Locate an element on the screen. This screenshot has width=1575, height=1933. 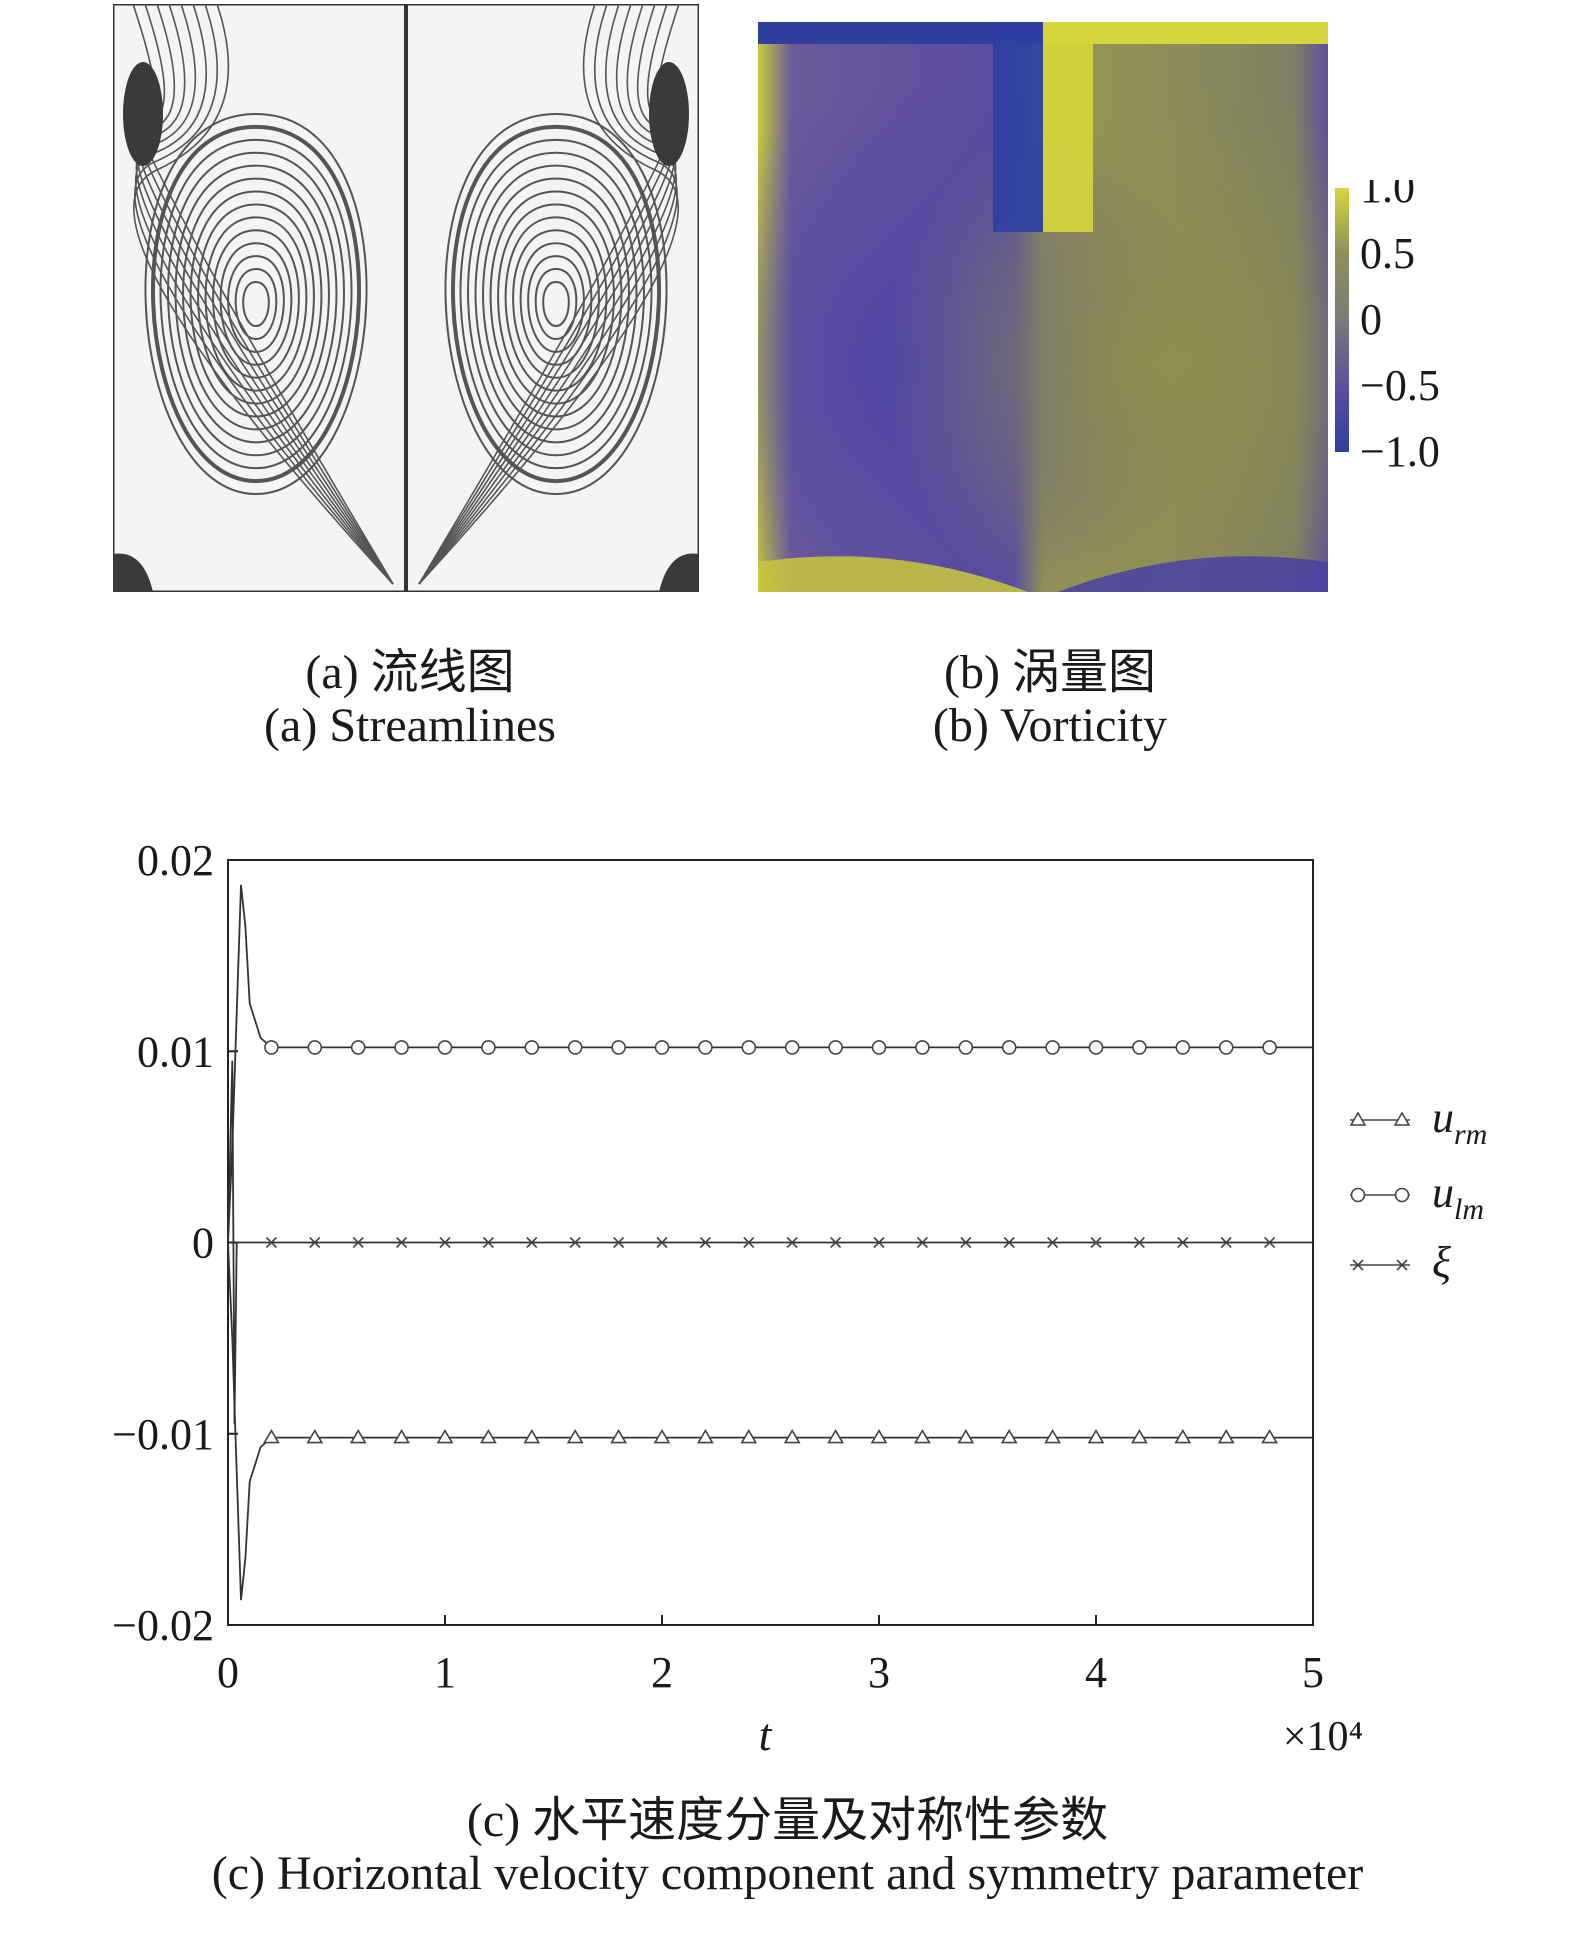
vorticity-colorbar: 1.0 0.5 0 −0.5 −1.0 is located at coordinates (1387, 325).